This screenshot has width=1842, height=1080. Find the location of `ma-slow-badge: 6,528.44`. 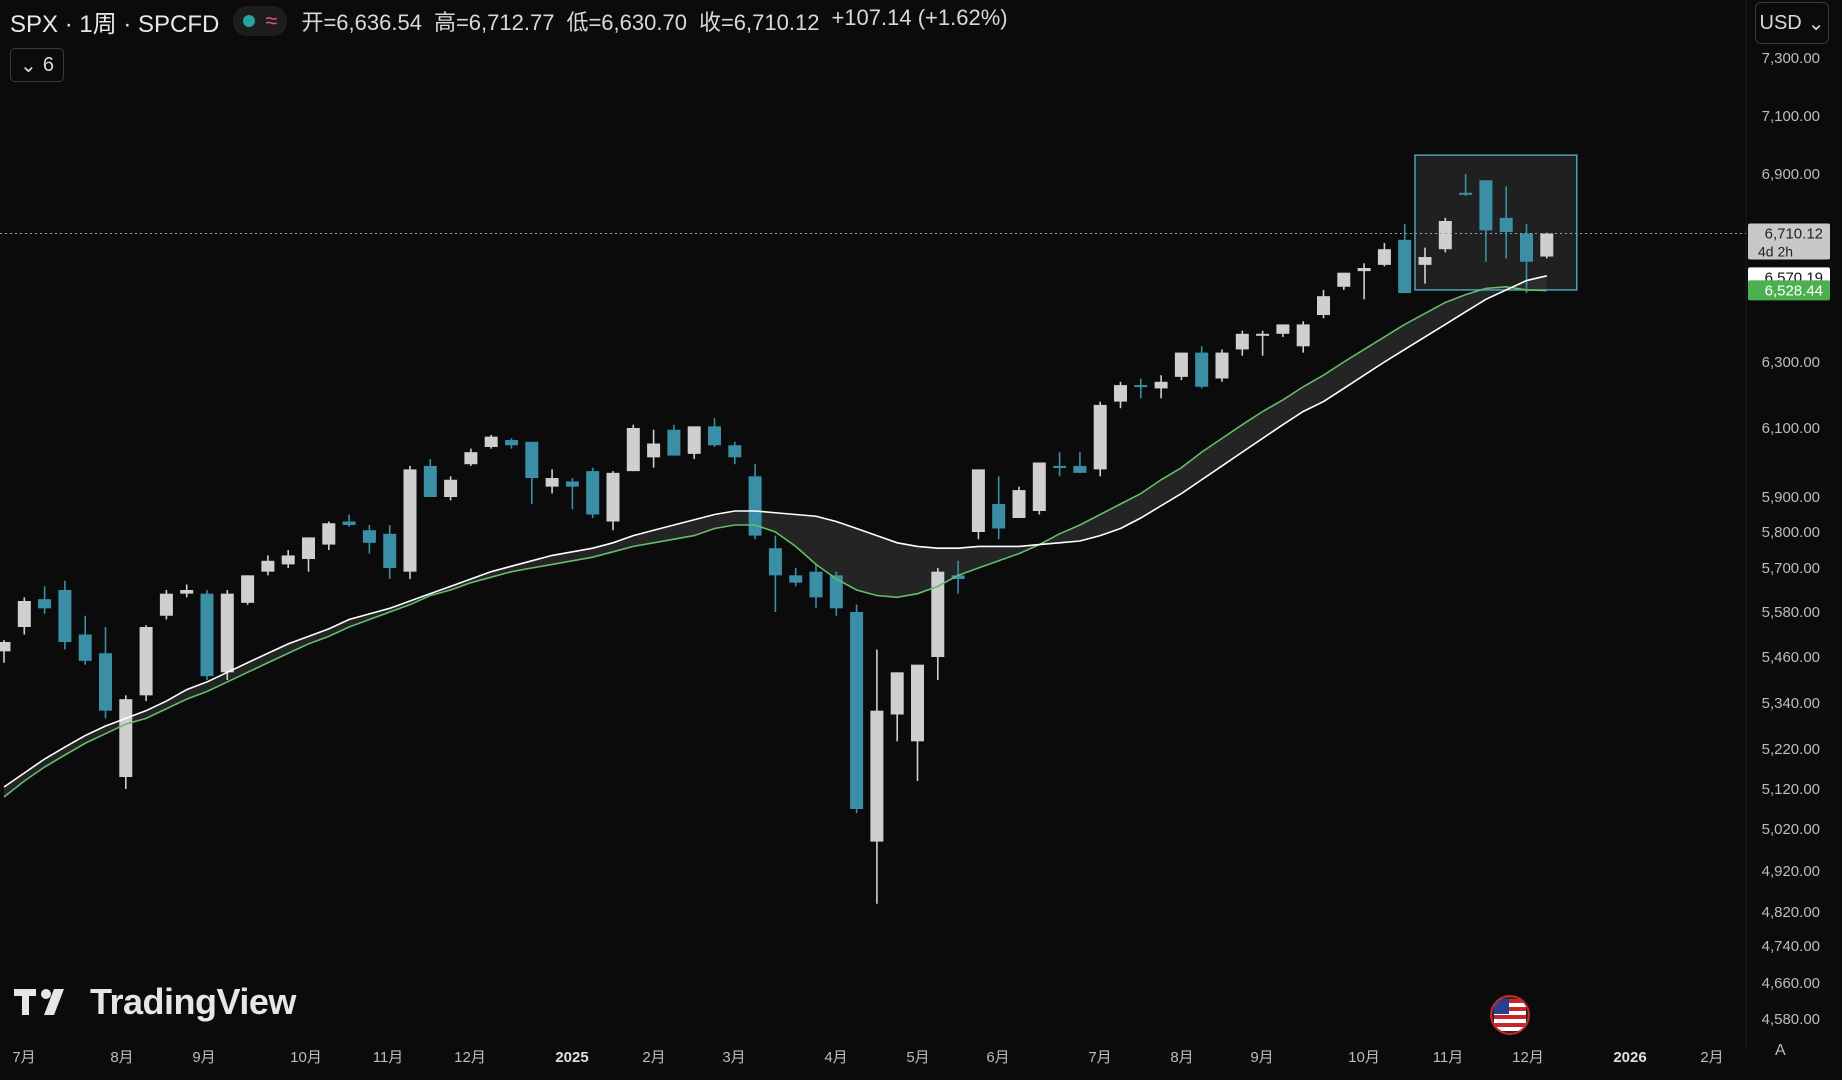

ma-slow-badge: 6,528.44 is located at coordinates (1789, 290).